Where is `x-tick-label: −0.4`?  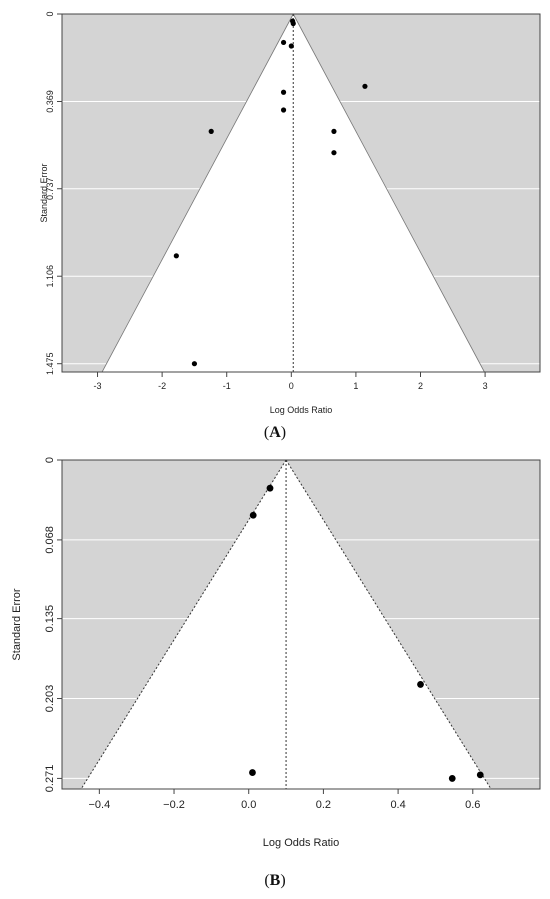
x-tick-label: −0.4 is located at coordinates (99, 805).